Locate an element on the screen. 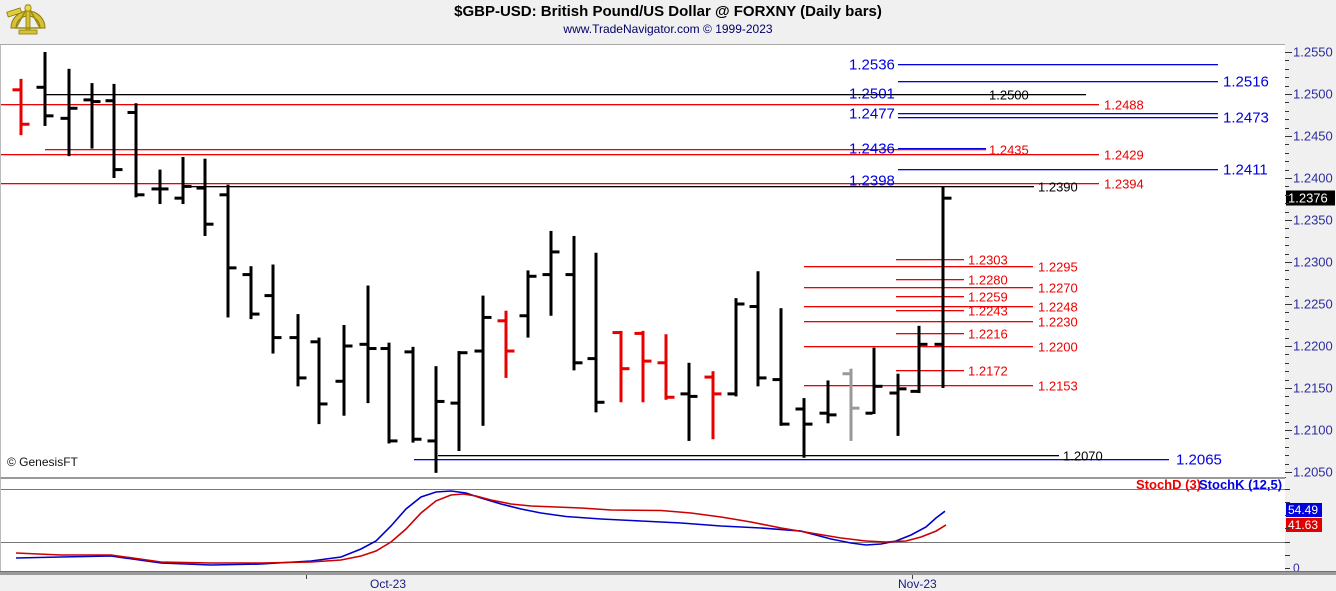  price-level-label: 1.2429 is located at coordinates (1124, 155).